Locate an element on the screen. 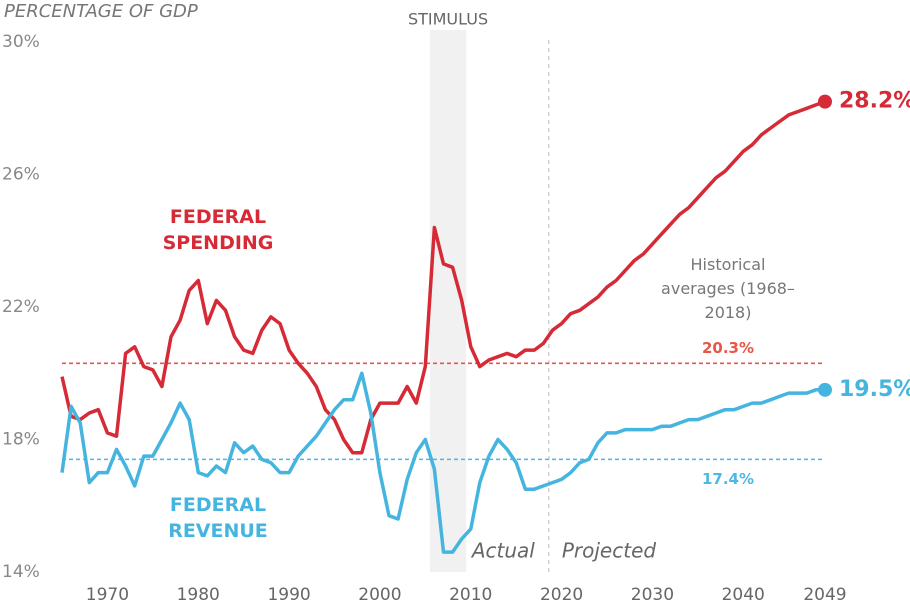 The height and width of the screenshot is (608, 910). average-title-box: Historical averages (1968–2018) is located at coordinates (728, 288).